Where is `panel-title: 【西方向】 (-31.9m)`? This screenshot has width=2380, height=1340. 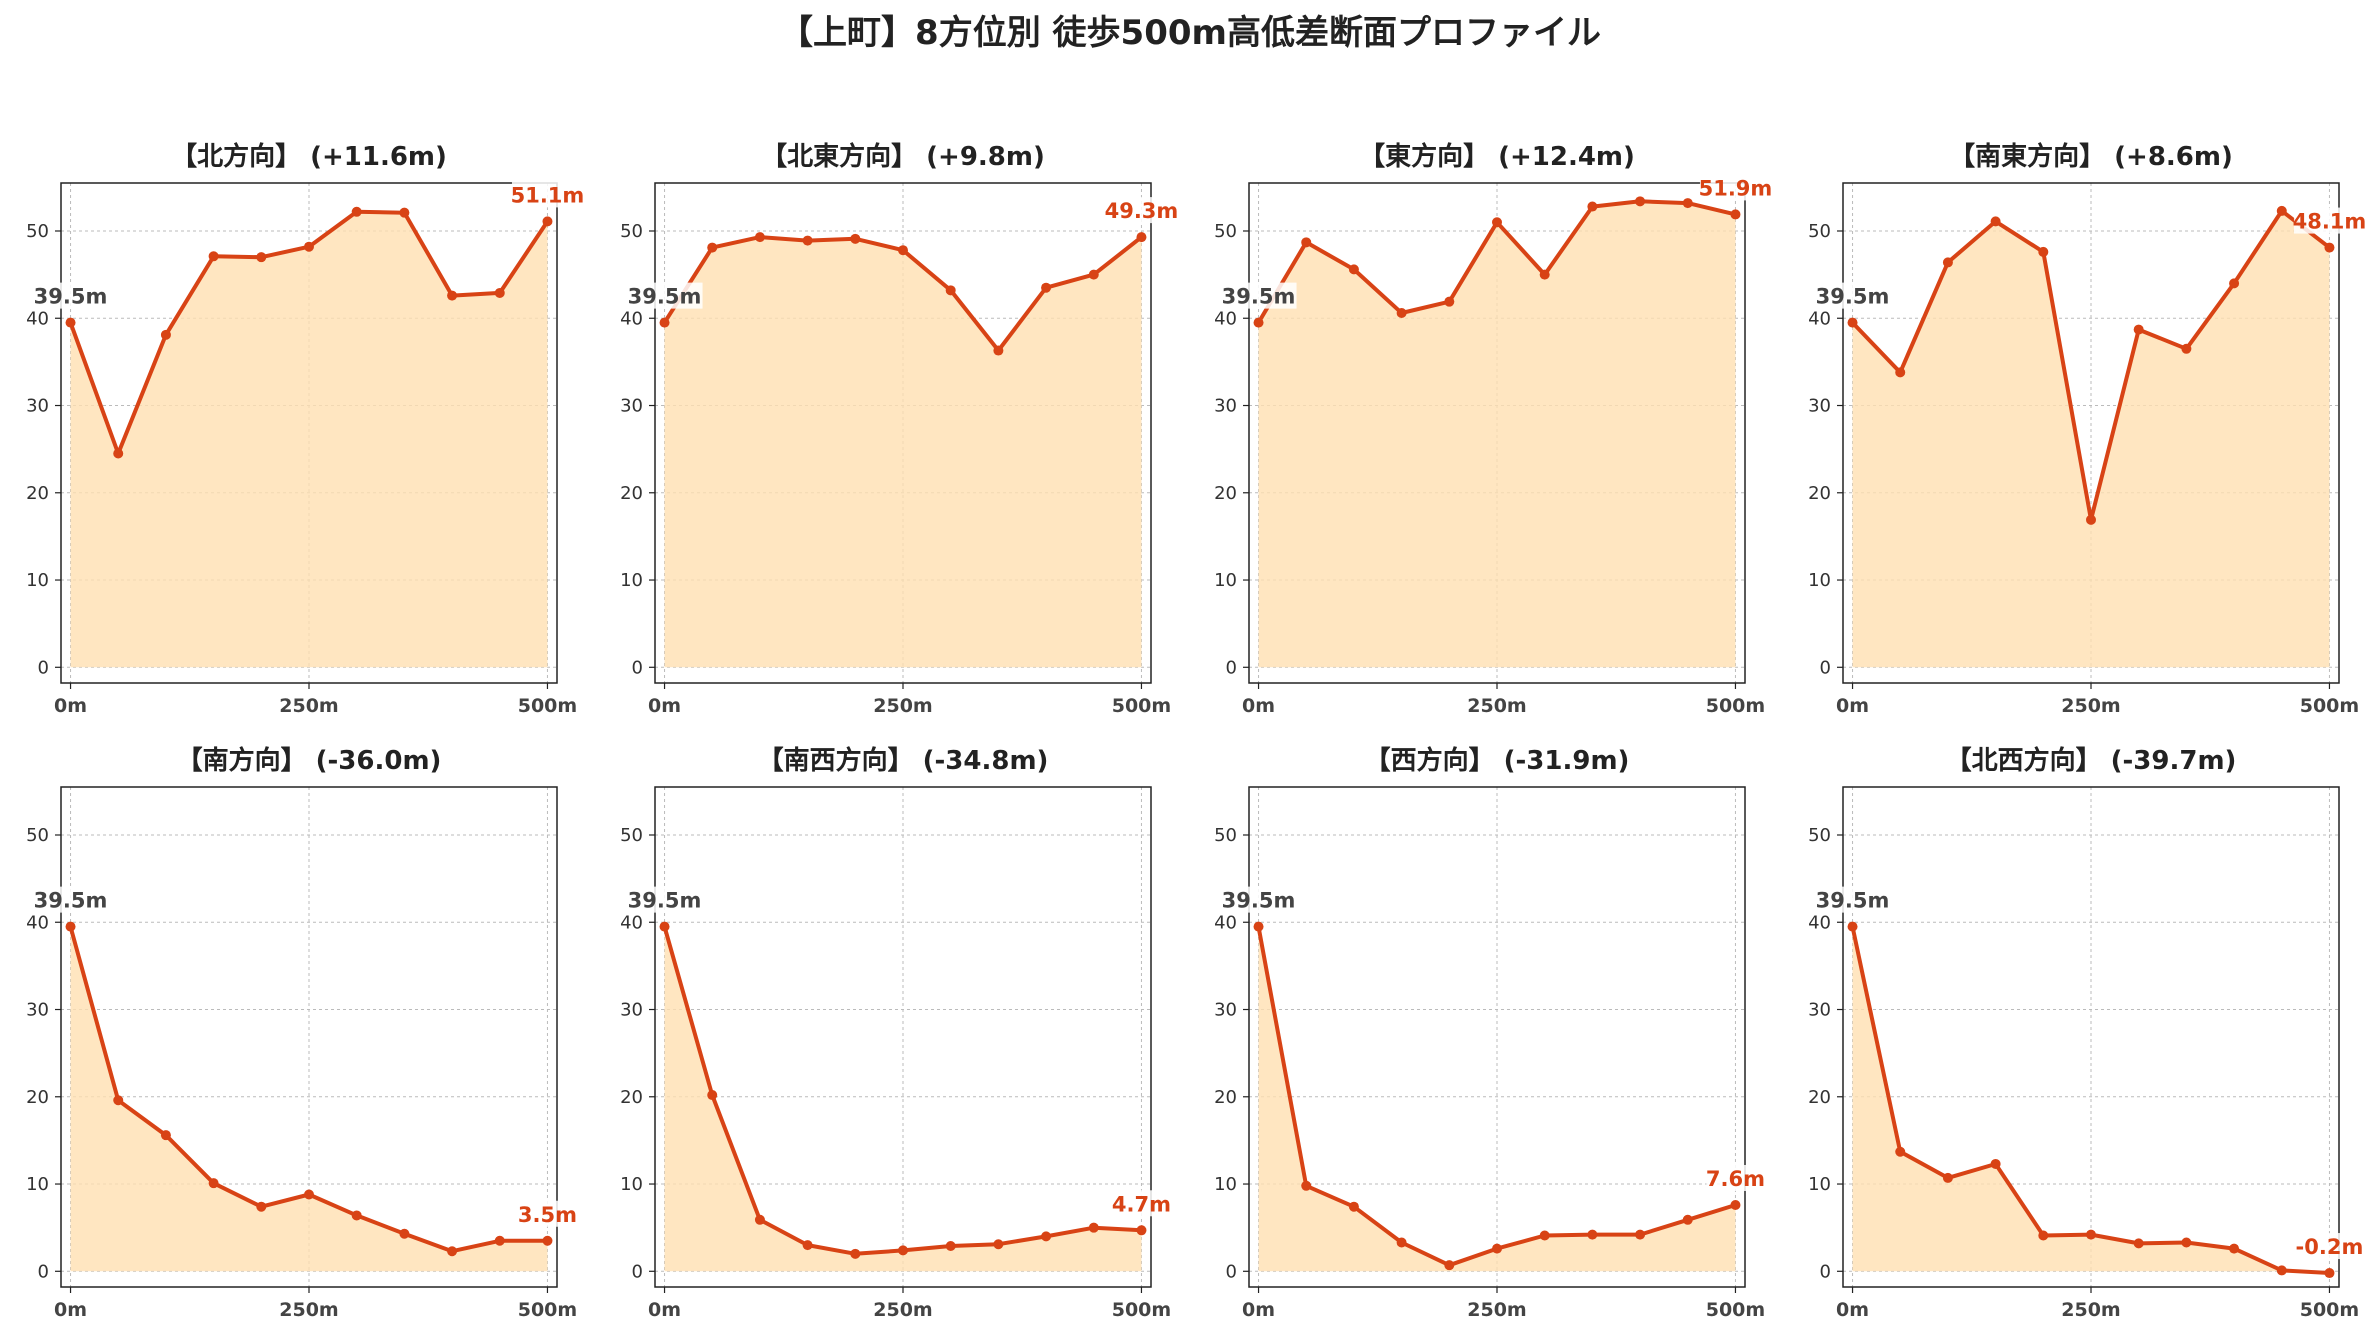
panel-title: 【西方向】 (-31.9m) is located at coordinates (1497, 760).